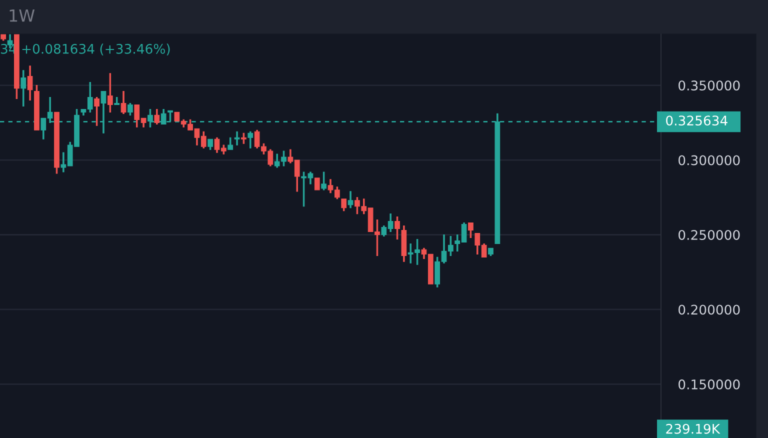  What do you see at coordinates (693, 429) in the screenshot?
I see `text: 239.19K` at bounding box center [693, 429].